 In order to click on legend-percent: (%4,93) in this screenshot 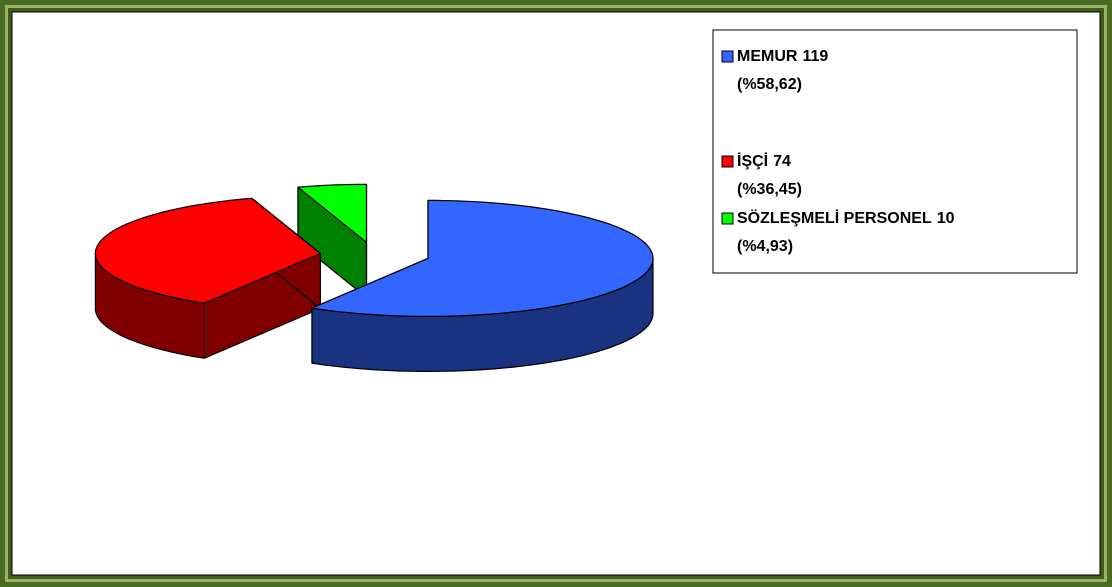, I will do `click(765, 246)`.